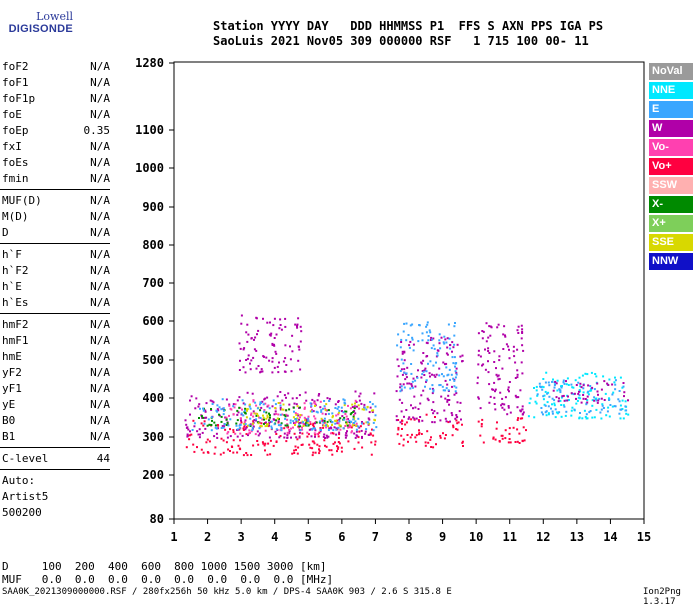  What do you see at coordinates (56, 162) in the screenshot?
I see `param-foes: foEs N/A` at bounding box center [56, 162].